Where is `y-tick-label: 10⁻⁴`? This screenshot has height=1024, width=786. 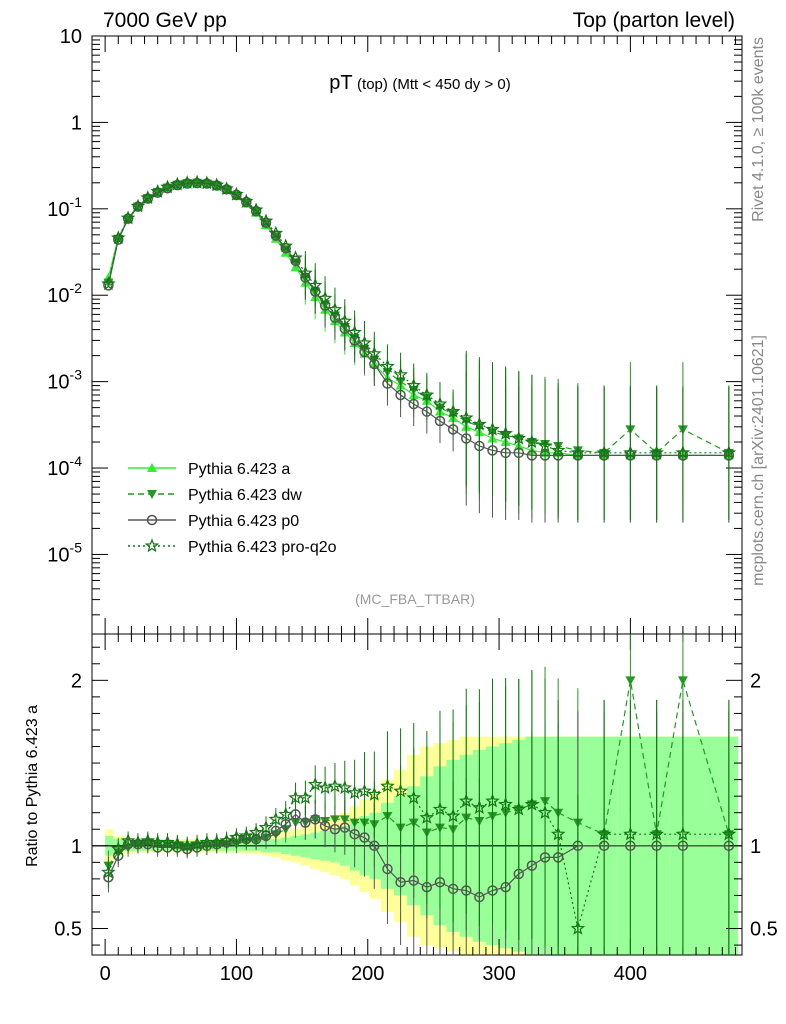
y-tick-label: 10⁻⁴ is located at coordinates (64, 466).